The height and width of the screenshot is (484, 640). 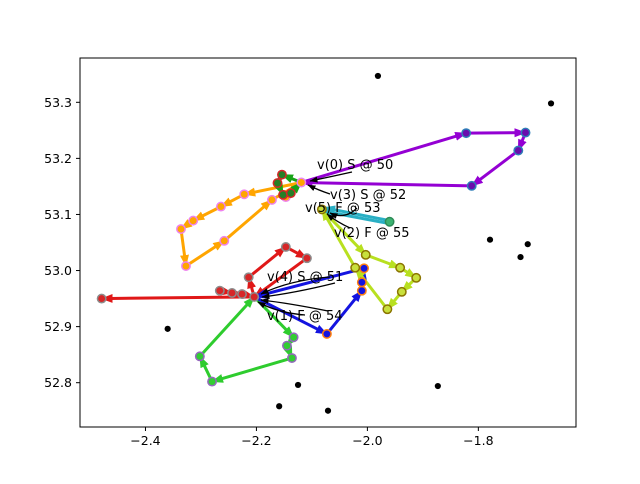 I want to click on route-cyan-stops, so click(x=389, y=221).